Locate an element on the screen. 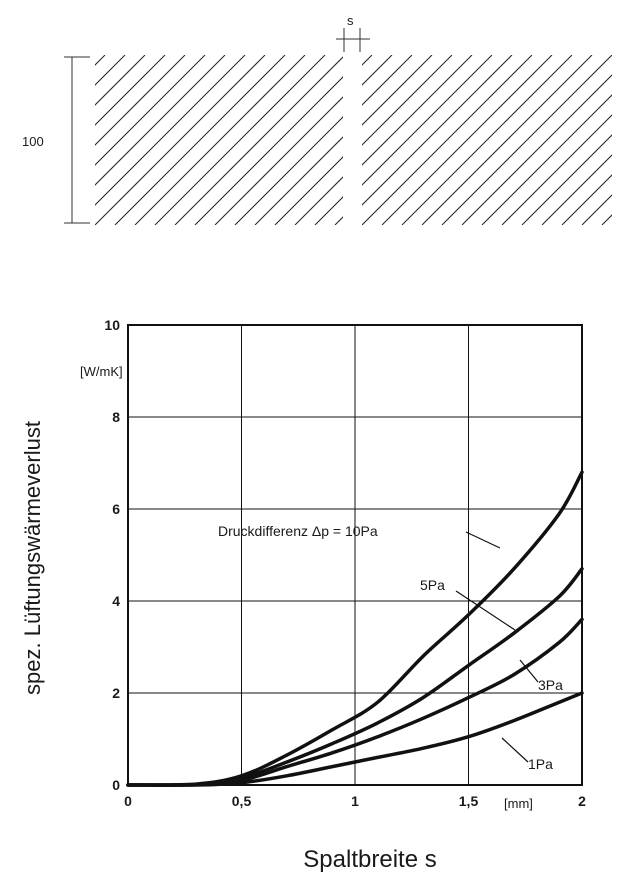 The image size is (617, 880). leader-3pa is located at coordinates (529, 671).